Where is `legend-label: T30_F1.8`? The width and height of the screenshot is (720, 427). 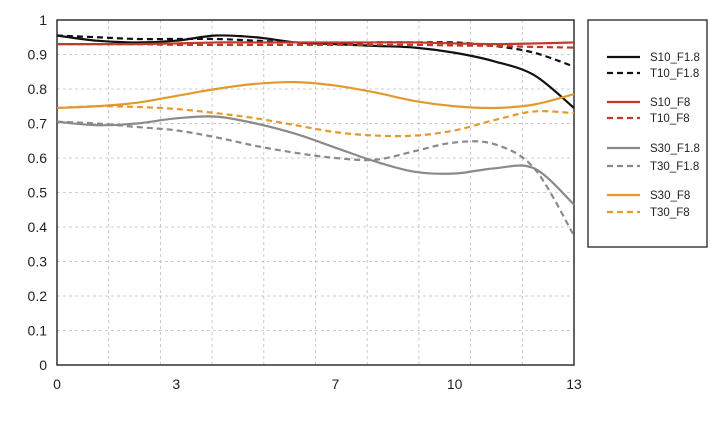 legend-label: T30_F1.8 is located at coordinates (674, 167).